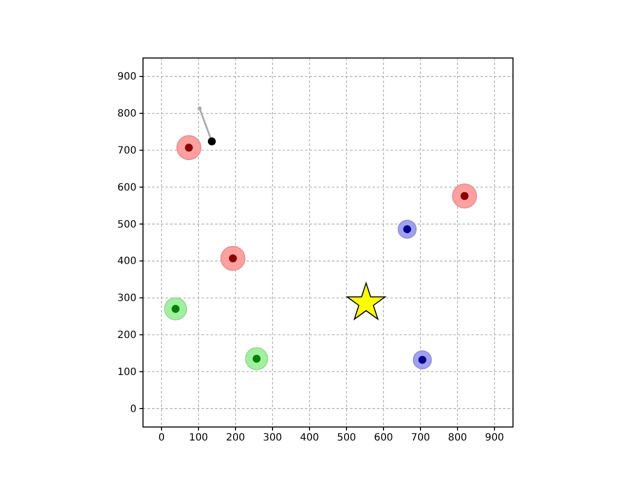  I want to click on y-tick-label: 600, so click(126, 188).